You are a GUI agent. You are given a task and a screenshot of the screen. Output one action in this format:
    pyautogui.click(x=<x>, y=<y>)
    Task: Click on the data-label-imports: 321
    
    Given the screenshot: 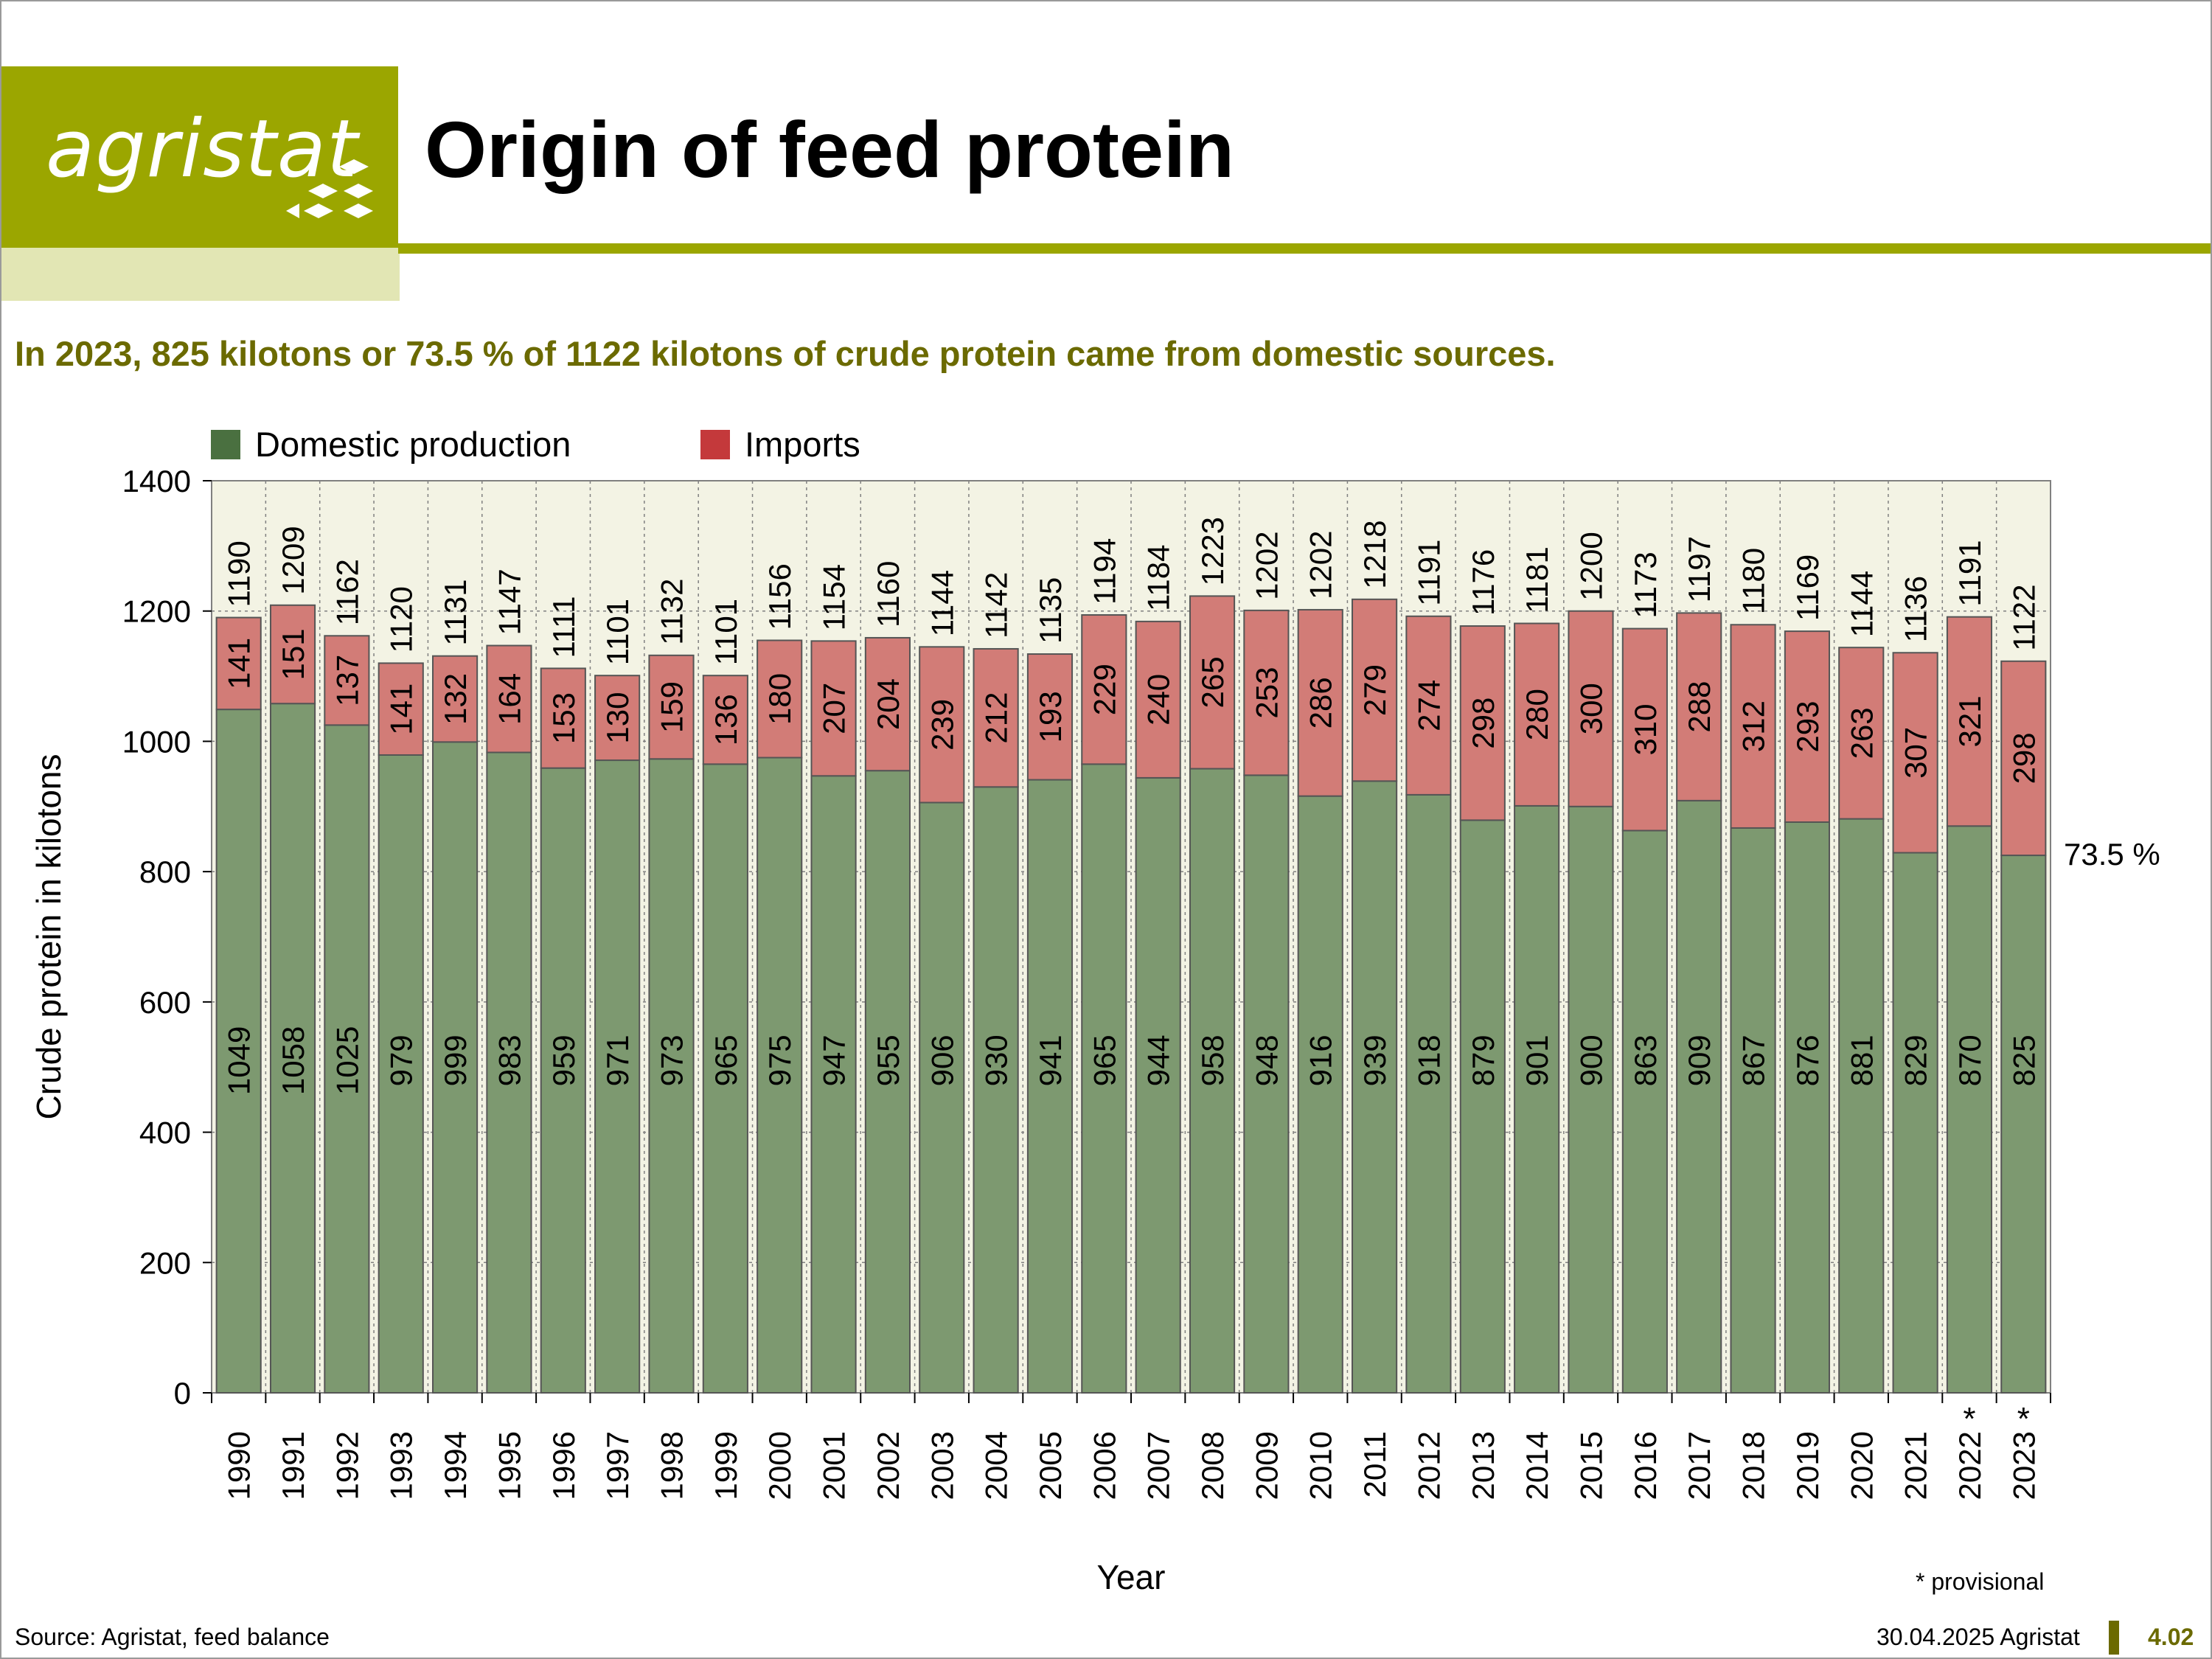 What is the action you would take?
    pyautogui.click(x=1969, y=721)
    